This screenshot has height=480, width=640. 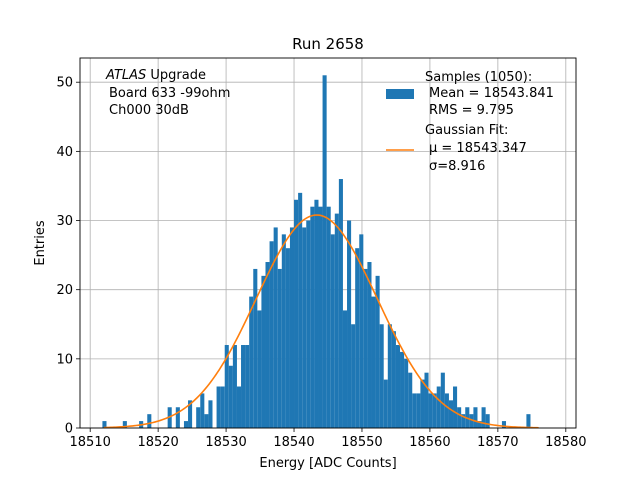 I want to click on atlas-label-rest: Upgrade, so click(x=176, y=75).